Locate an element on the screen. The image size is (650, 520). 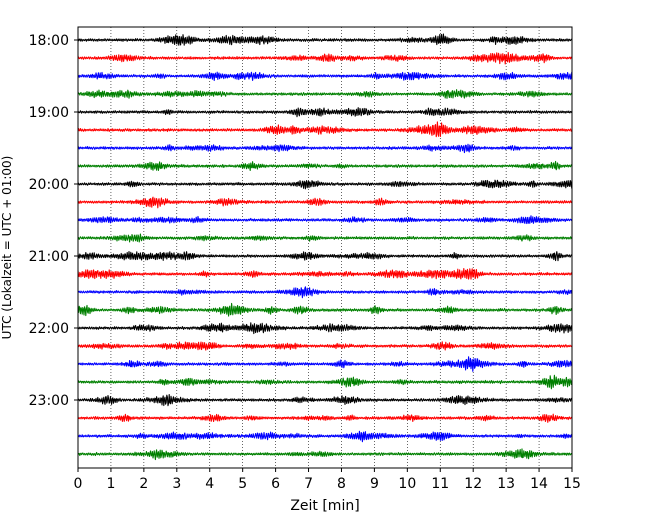
y-tick-label: 18:00 is located at coordinates (49, 41).